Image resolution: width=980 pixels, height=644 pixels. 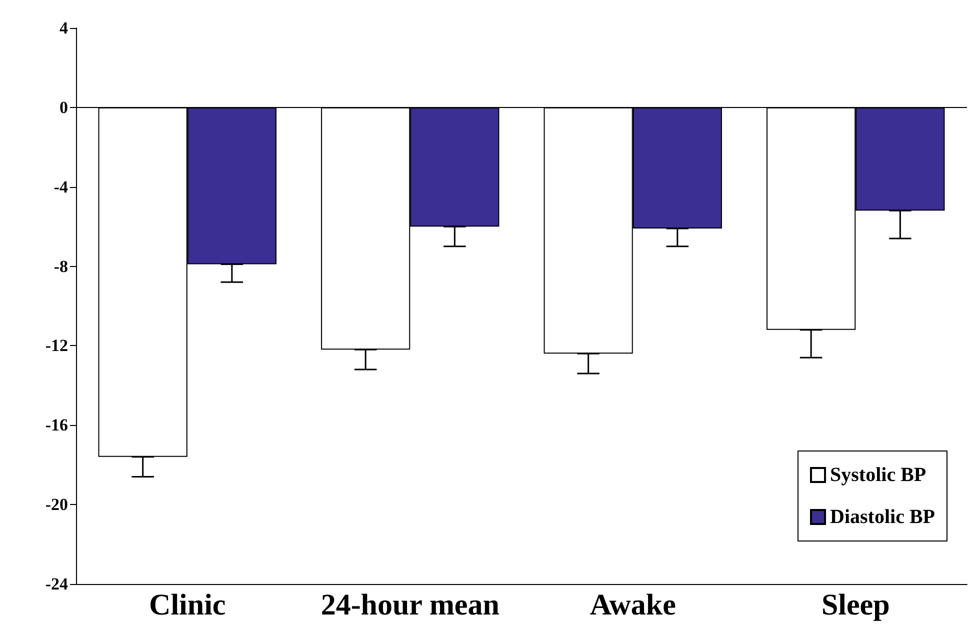 What do you see at coordinates (56, 504) in the screenshot?
I see `y-tick-label: -20` at bounding box center [56, 504].